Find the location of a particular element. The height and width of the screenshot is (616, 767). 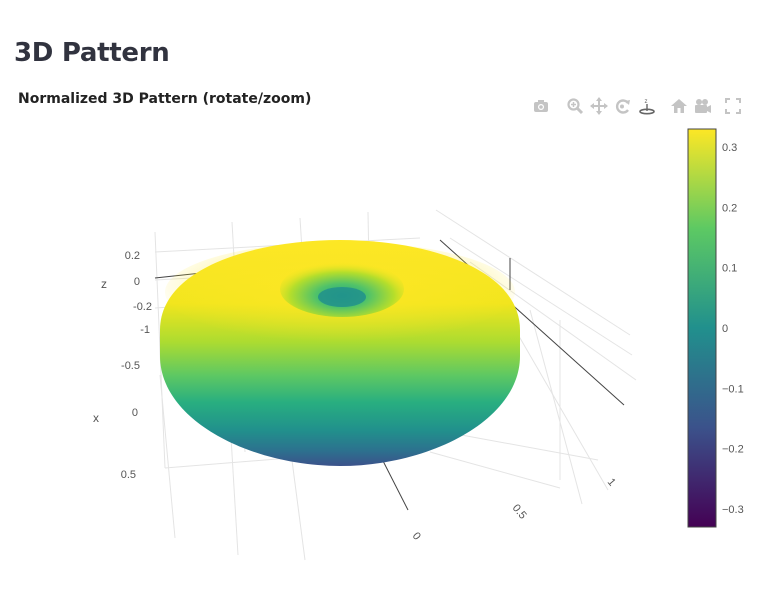

zoom-icon is located at coordinates (575, 106).